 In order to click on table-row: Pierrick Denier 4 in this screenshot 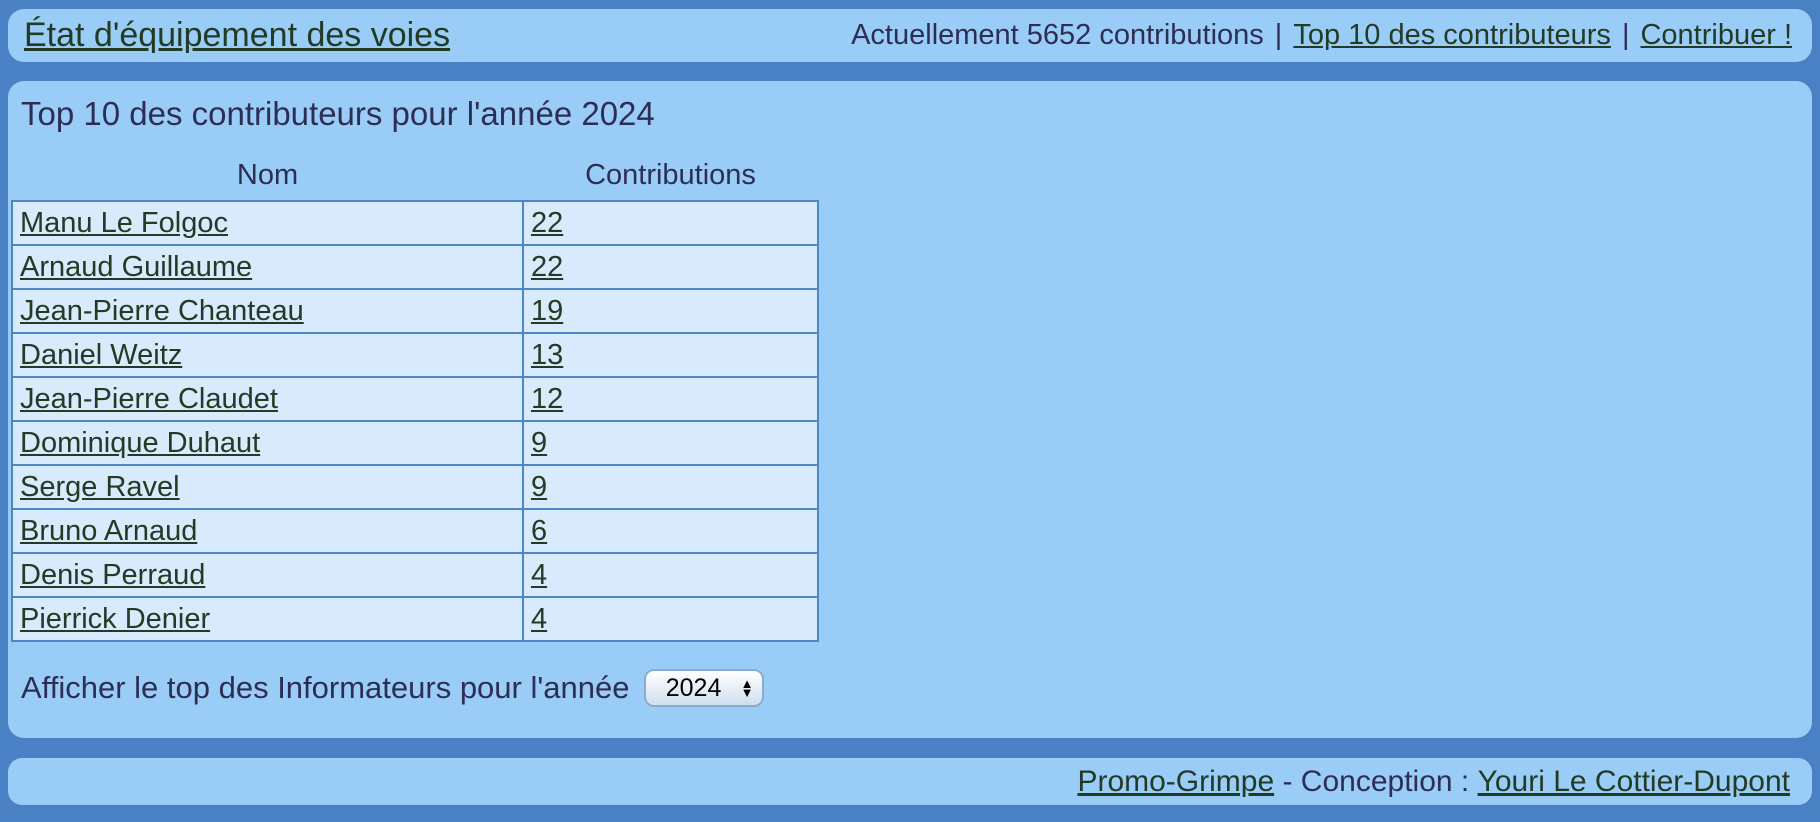, I will do `click(415, 619)`.